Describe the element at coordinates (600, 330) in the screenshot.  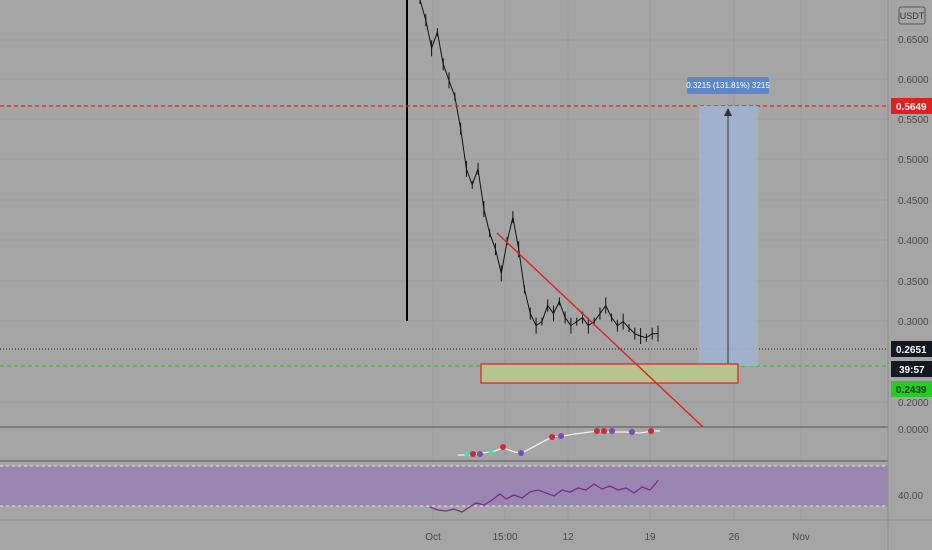
I see `descending-trendline` at that location.